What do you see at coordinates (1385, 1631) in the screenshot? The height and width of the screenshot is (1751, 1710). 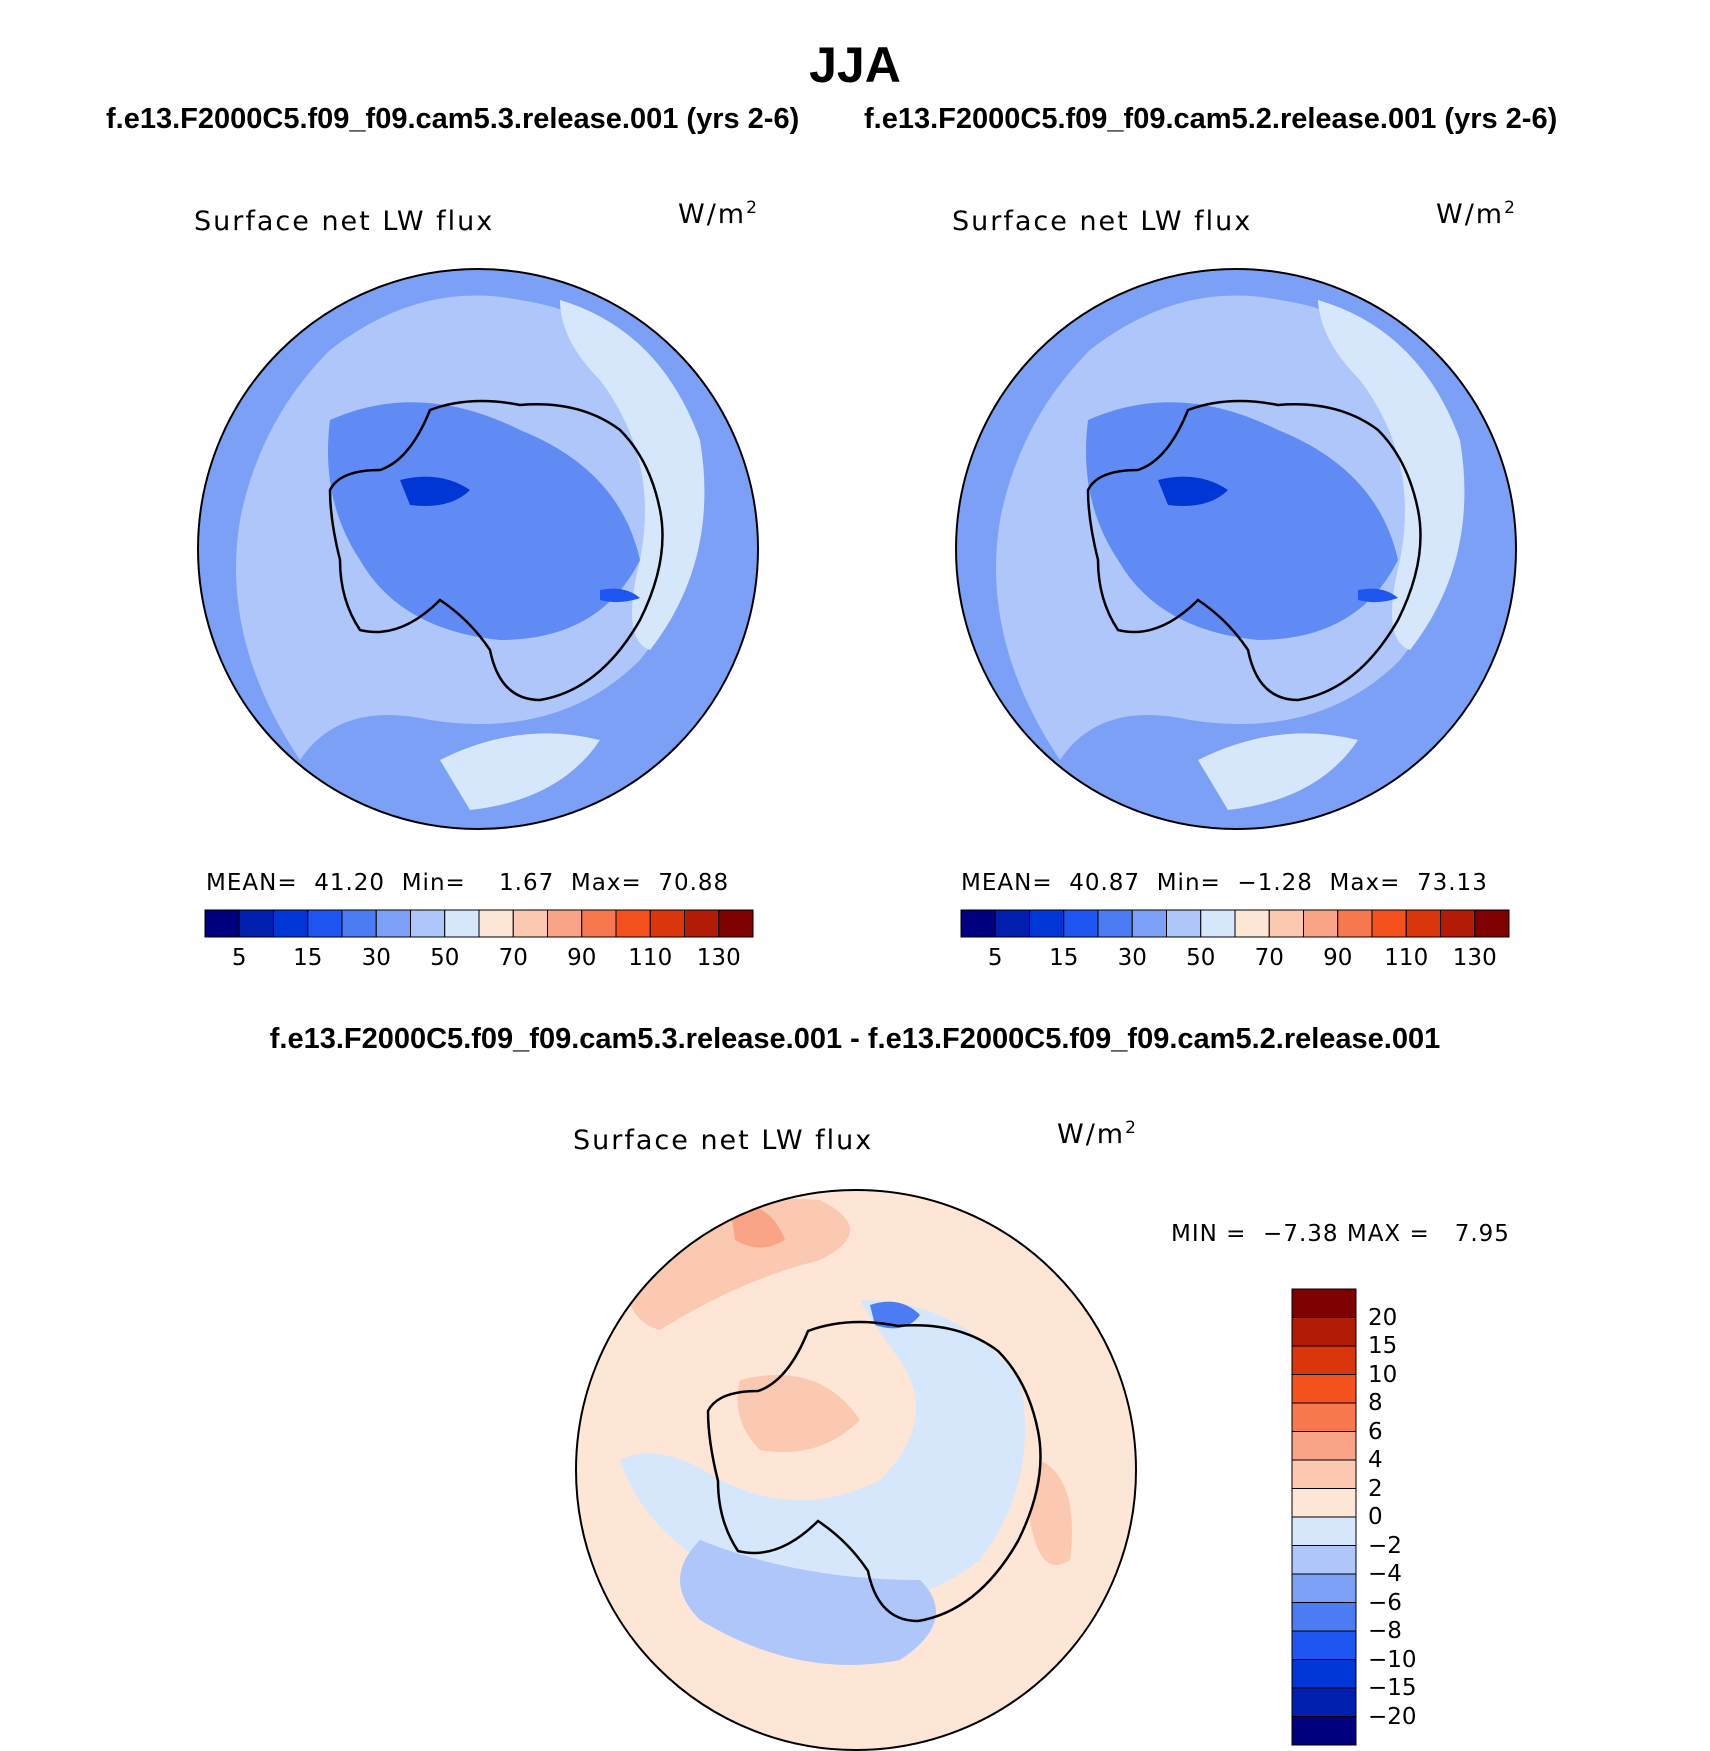 I see `panel3-colorbar-tick-label: −8` at bounding box center [1385, 1631].